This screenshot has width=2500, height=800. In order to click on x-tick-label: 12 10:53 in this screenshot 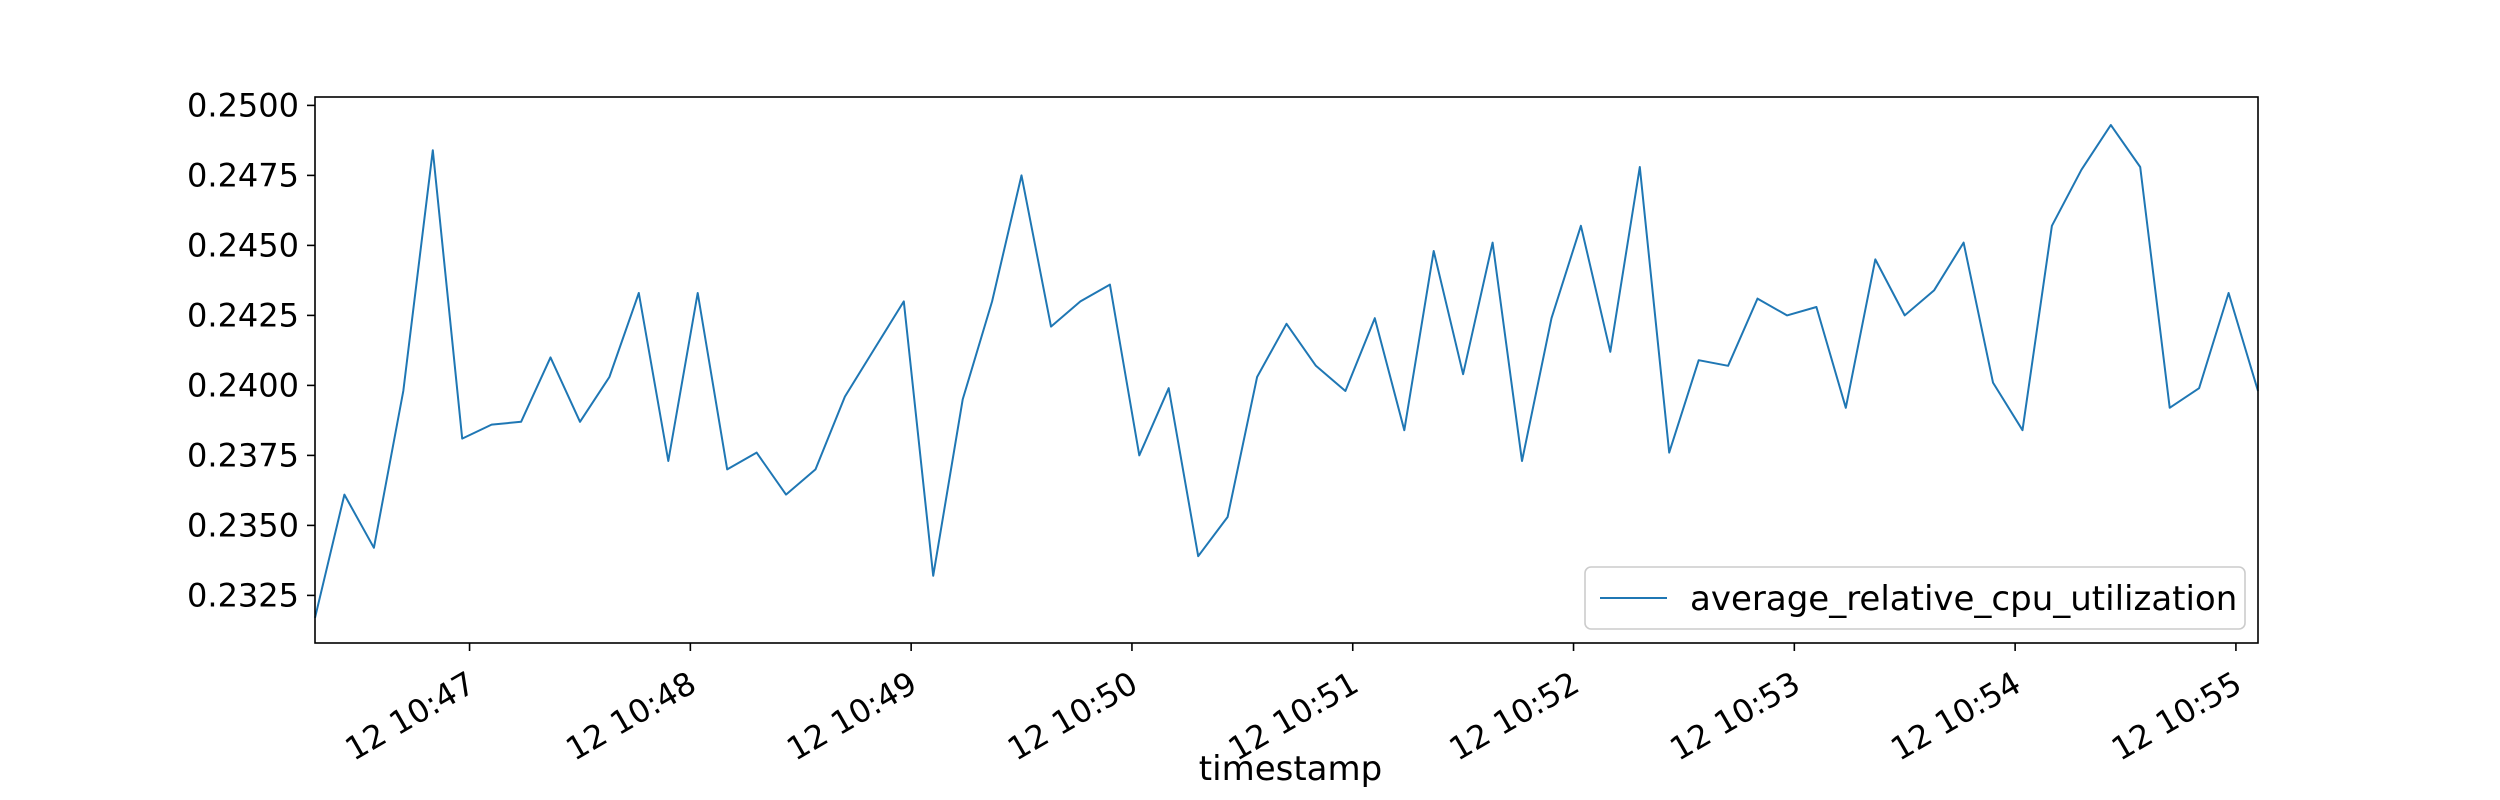, I will do `click(1734, 716)`.